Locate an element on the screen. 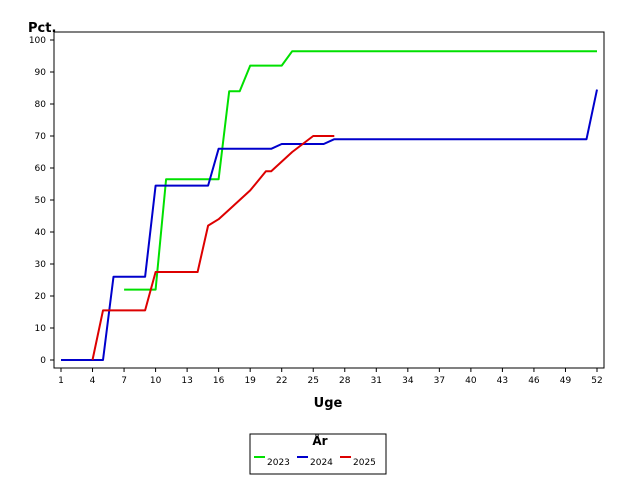 This screenshot has width=640, height=480. legend-items: 2023 2024 2025 is located at coordinates (315, 462).